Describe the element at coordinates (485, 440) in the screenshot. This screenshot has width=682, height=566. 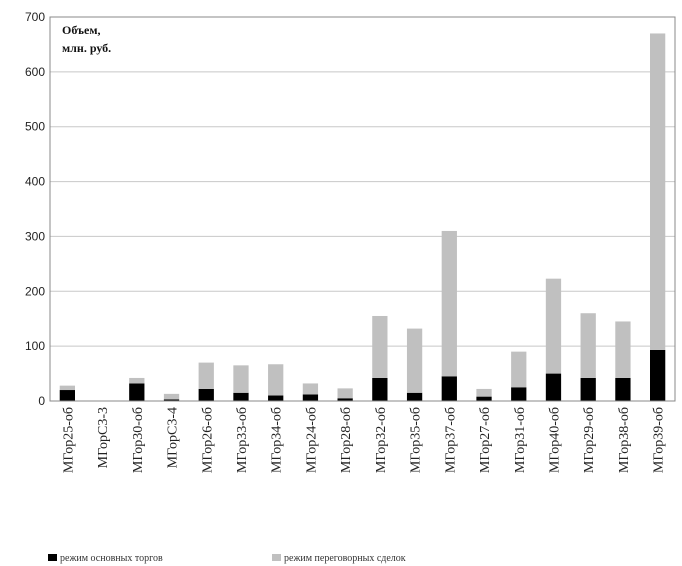
I see `x-tick-label: МГор27-об` at that location.